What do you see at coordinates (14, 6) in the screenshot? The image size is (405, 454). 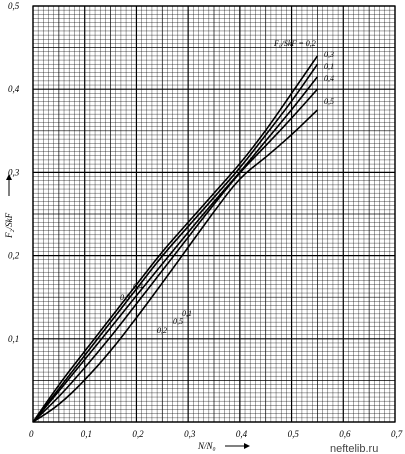 I see `y-tick-label: 0,5` at bounding box center [14, 6].